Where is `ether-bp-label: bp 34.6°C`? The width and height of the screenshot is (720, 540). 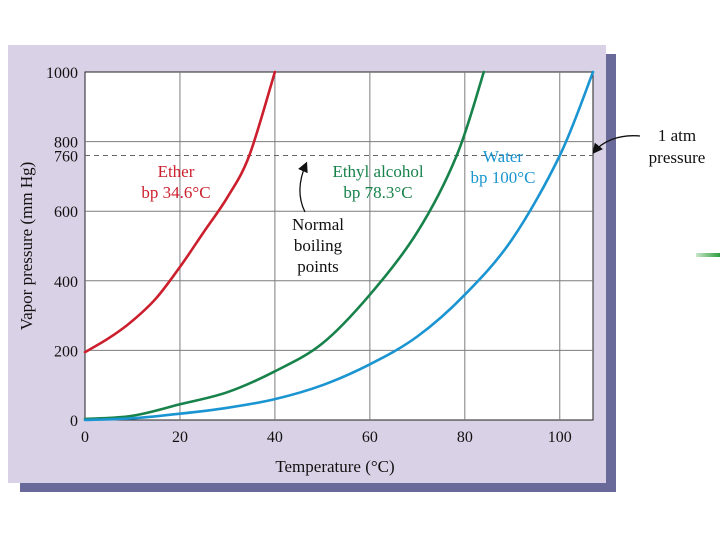
ether-bp-label: bp 34.6°C is located at coordinates (175, 192).